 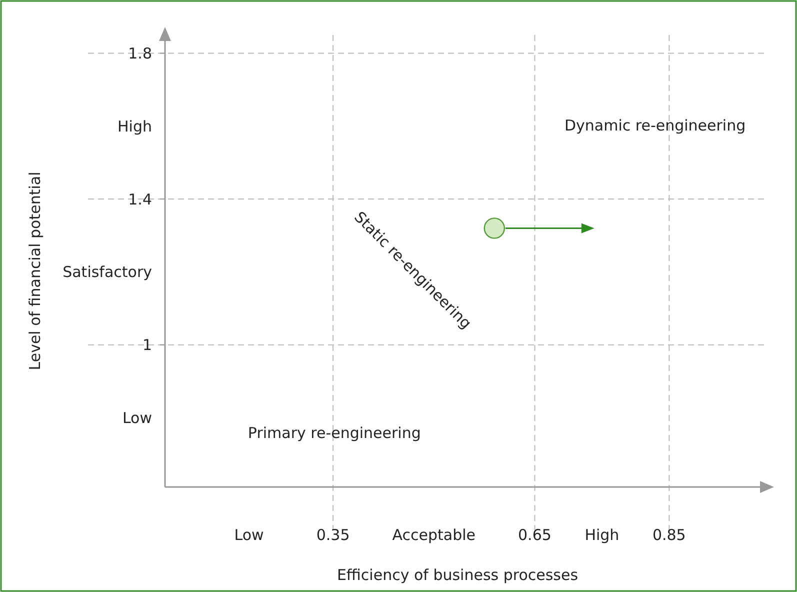 I want to click on x-tick-label: 0.65, so click(x=535, y=535).